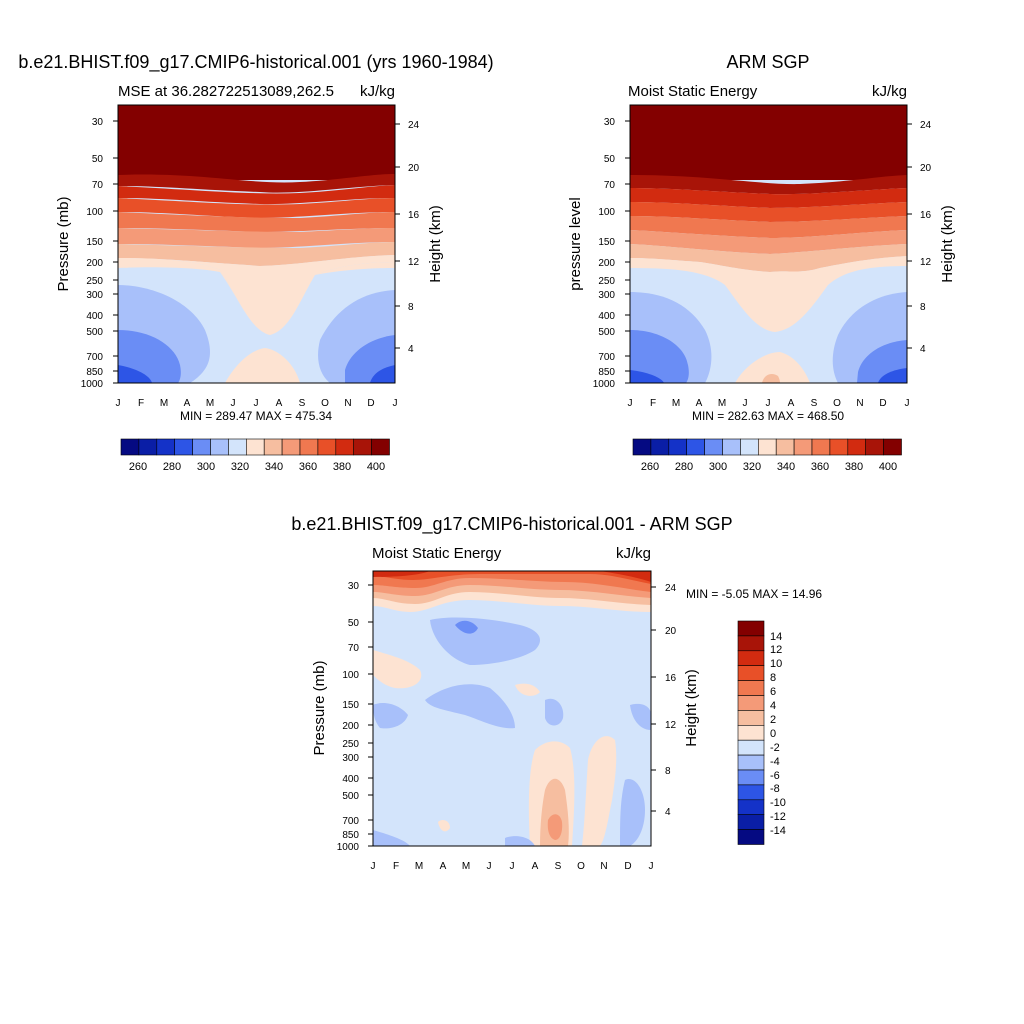 Image resolution: width=1024 pixels, height=1024 pixels. I want to click on svg-text: 10, so click(776, 664).